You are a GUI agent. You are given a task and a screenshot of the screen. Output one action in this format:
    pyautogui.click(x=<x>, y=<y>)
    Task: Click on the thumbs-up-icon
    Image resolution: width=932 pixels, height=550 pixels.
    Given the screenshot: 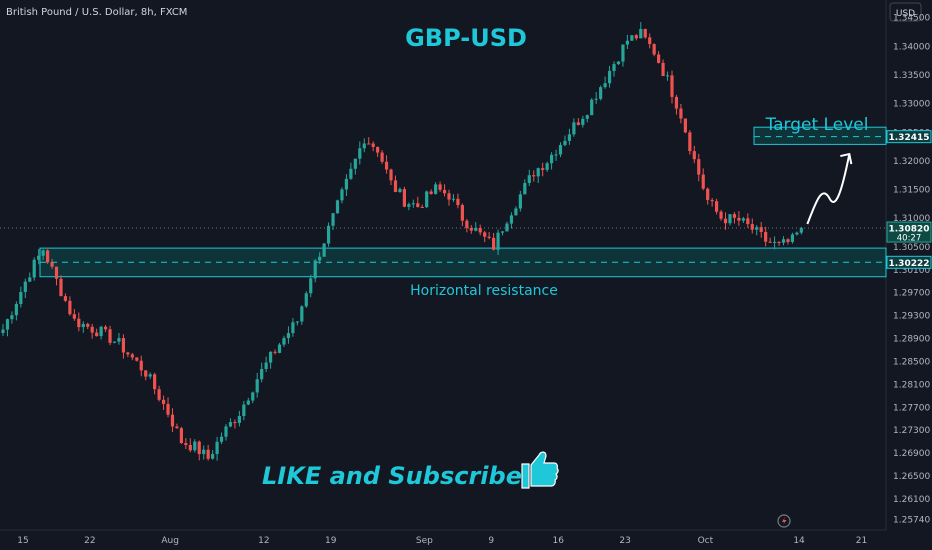 What is the action you would take?
    pyautogui.click(x=540, y=470)
    